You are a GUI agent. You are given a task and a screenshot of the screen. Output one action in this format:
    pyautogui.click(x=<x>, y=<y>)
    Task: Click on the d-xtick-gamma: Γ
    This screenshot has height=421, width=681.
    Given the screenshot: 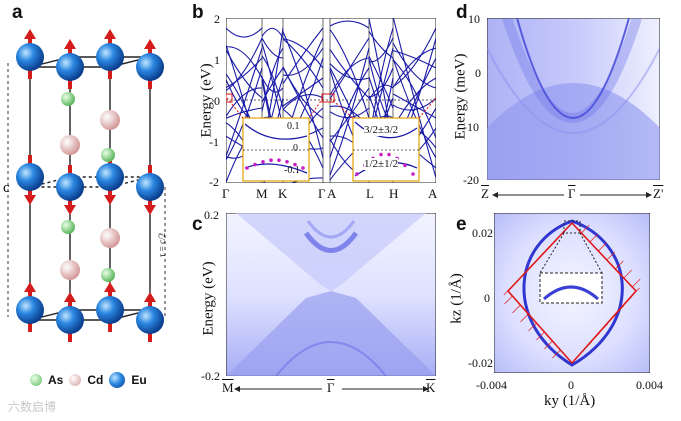 What is the action you would take?
    pyautogui.click(x=572, y=193)
    